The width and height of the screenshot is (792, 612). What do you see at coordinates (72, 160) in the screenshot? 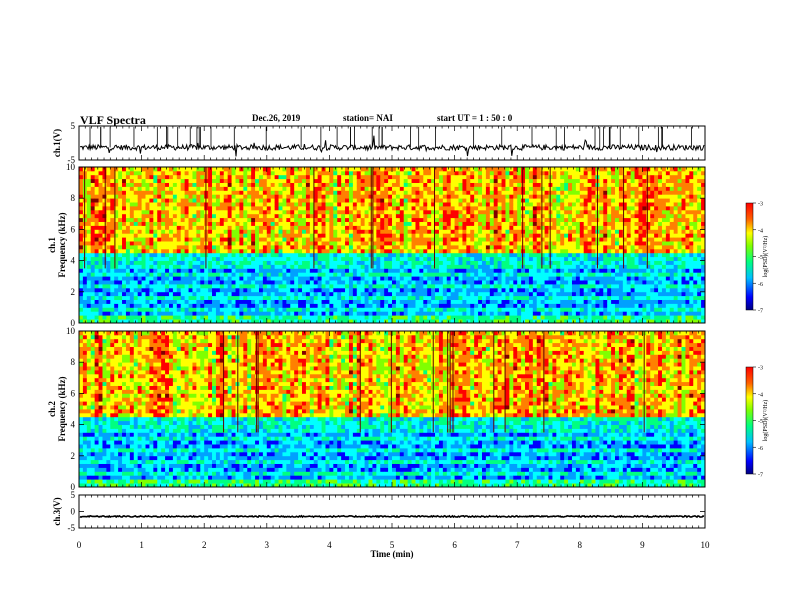
I see `y-tick-label: -5` at bounding box center [72, 160].